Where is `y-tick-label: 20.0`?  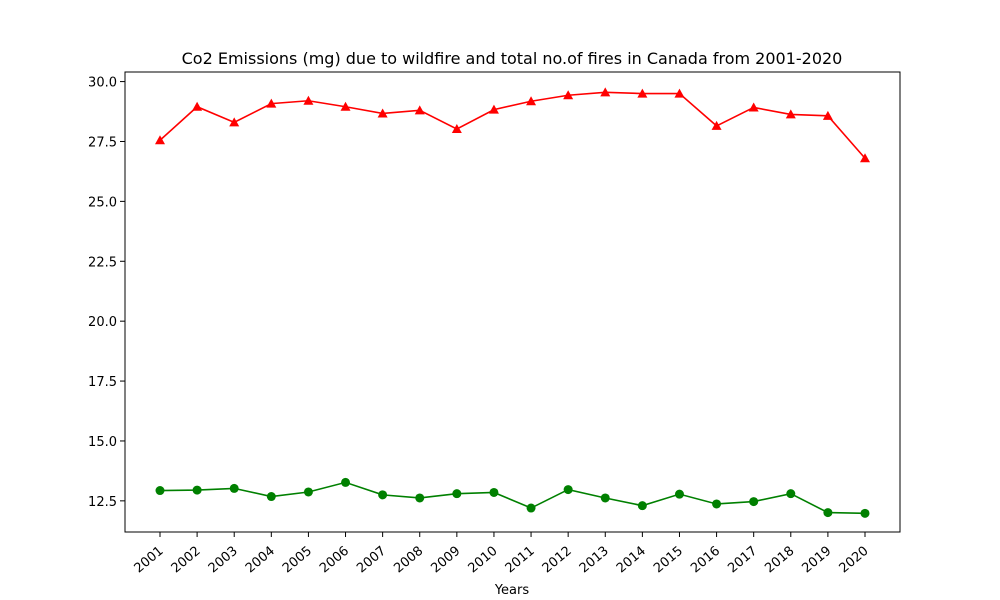 y-tick-label: 20.0 is located at coordinates (102, 322).